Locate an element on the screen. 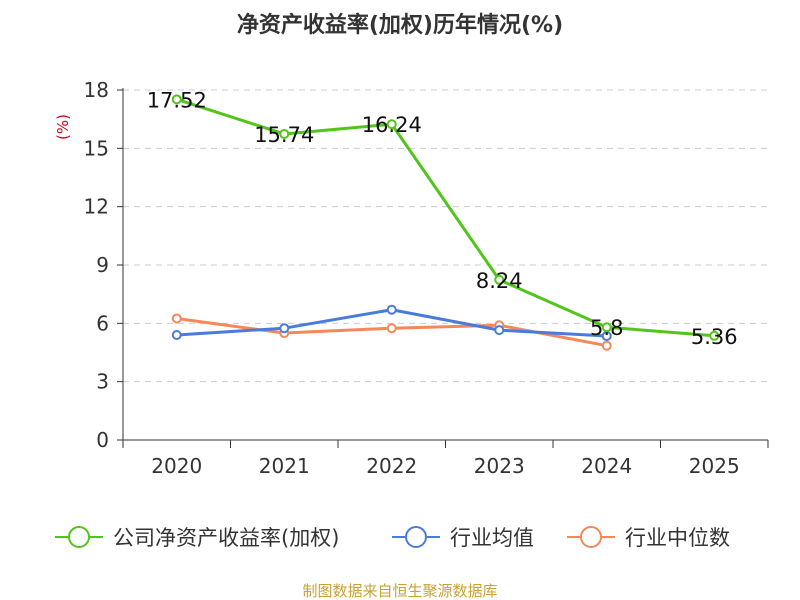 The image size is (800, 600). x-tick-label: 2022 is located at coordinates (391, 466).